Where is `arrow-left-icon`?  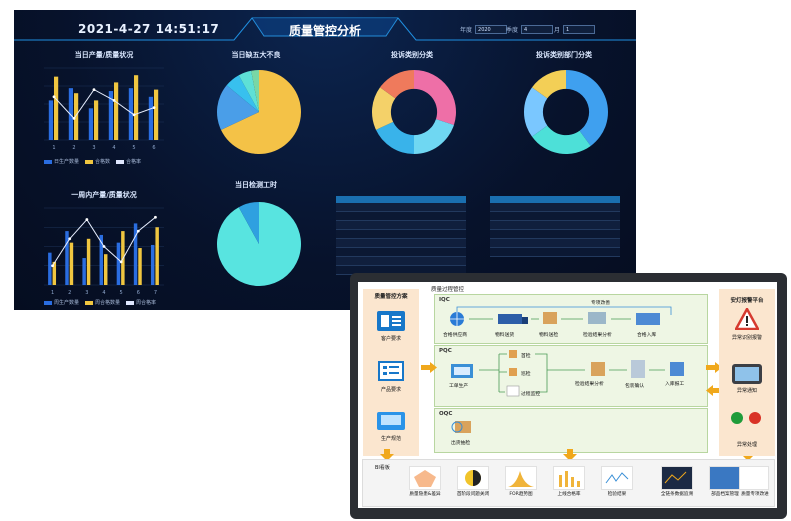 arrow-left-icon is located at coordinates (714, 390).